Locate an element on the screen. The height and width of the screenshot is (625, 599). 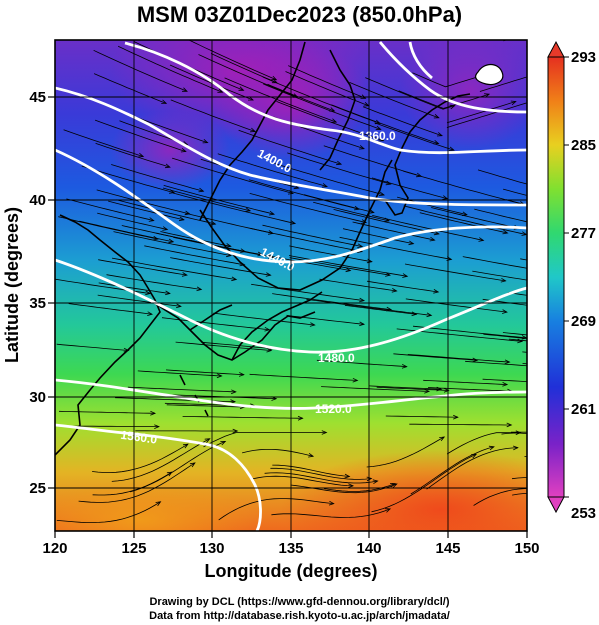
x-axis-label: Longitude (degrees) is located at coordinates (290, 571).